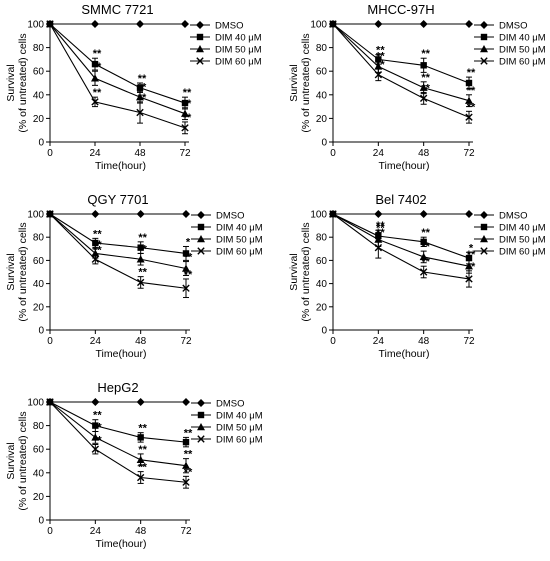 The height and width of the screenshot is (561, 550). I want to click on y-axis-label: (% of untreated) cells, so click(23, 271).